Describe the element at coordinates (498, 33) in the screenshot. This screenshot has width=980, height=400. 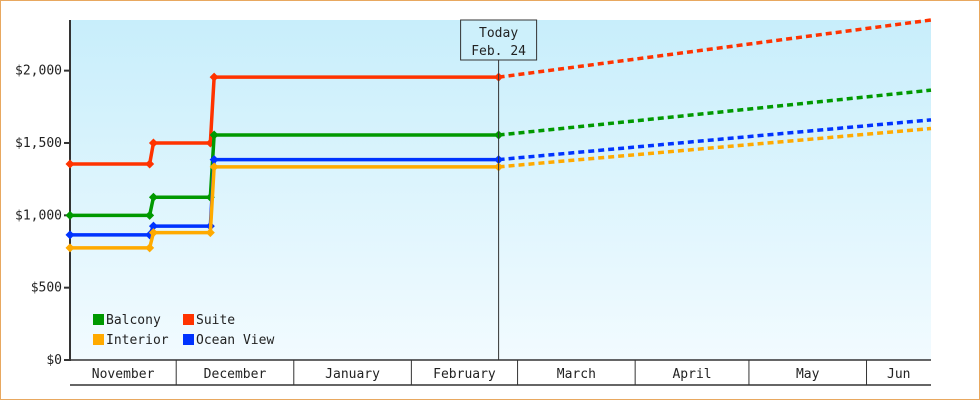
I see `today-label: Today` at that location.